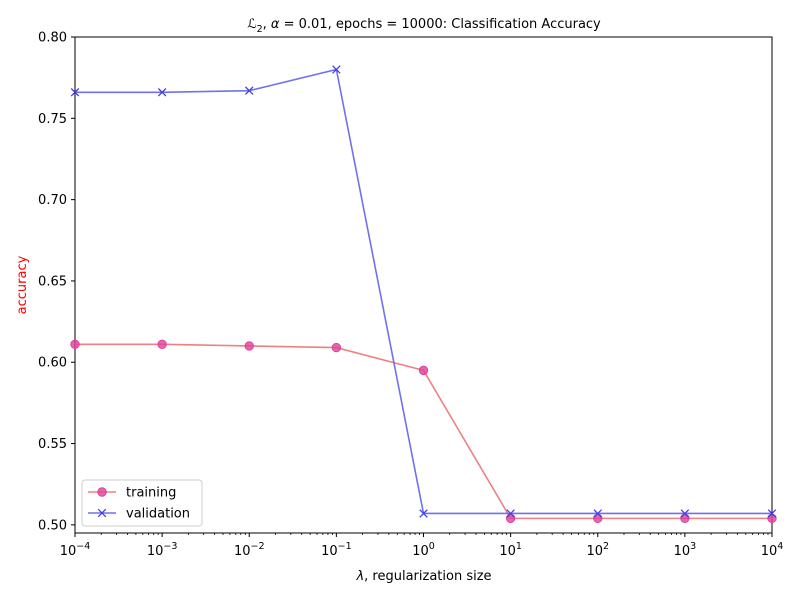  What do you see at coordinates (158, 514) in the screenshot?
I see `legend-label: validation` at bounding box center [158, 514].